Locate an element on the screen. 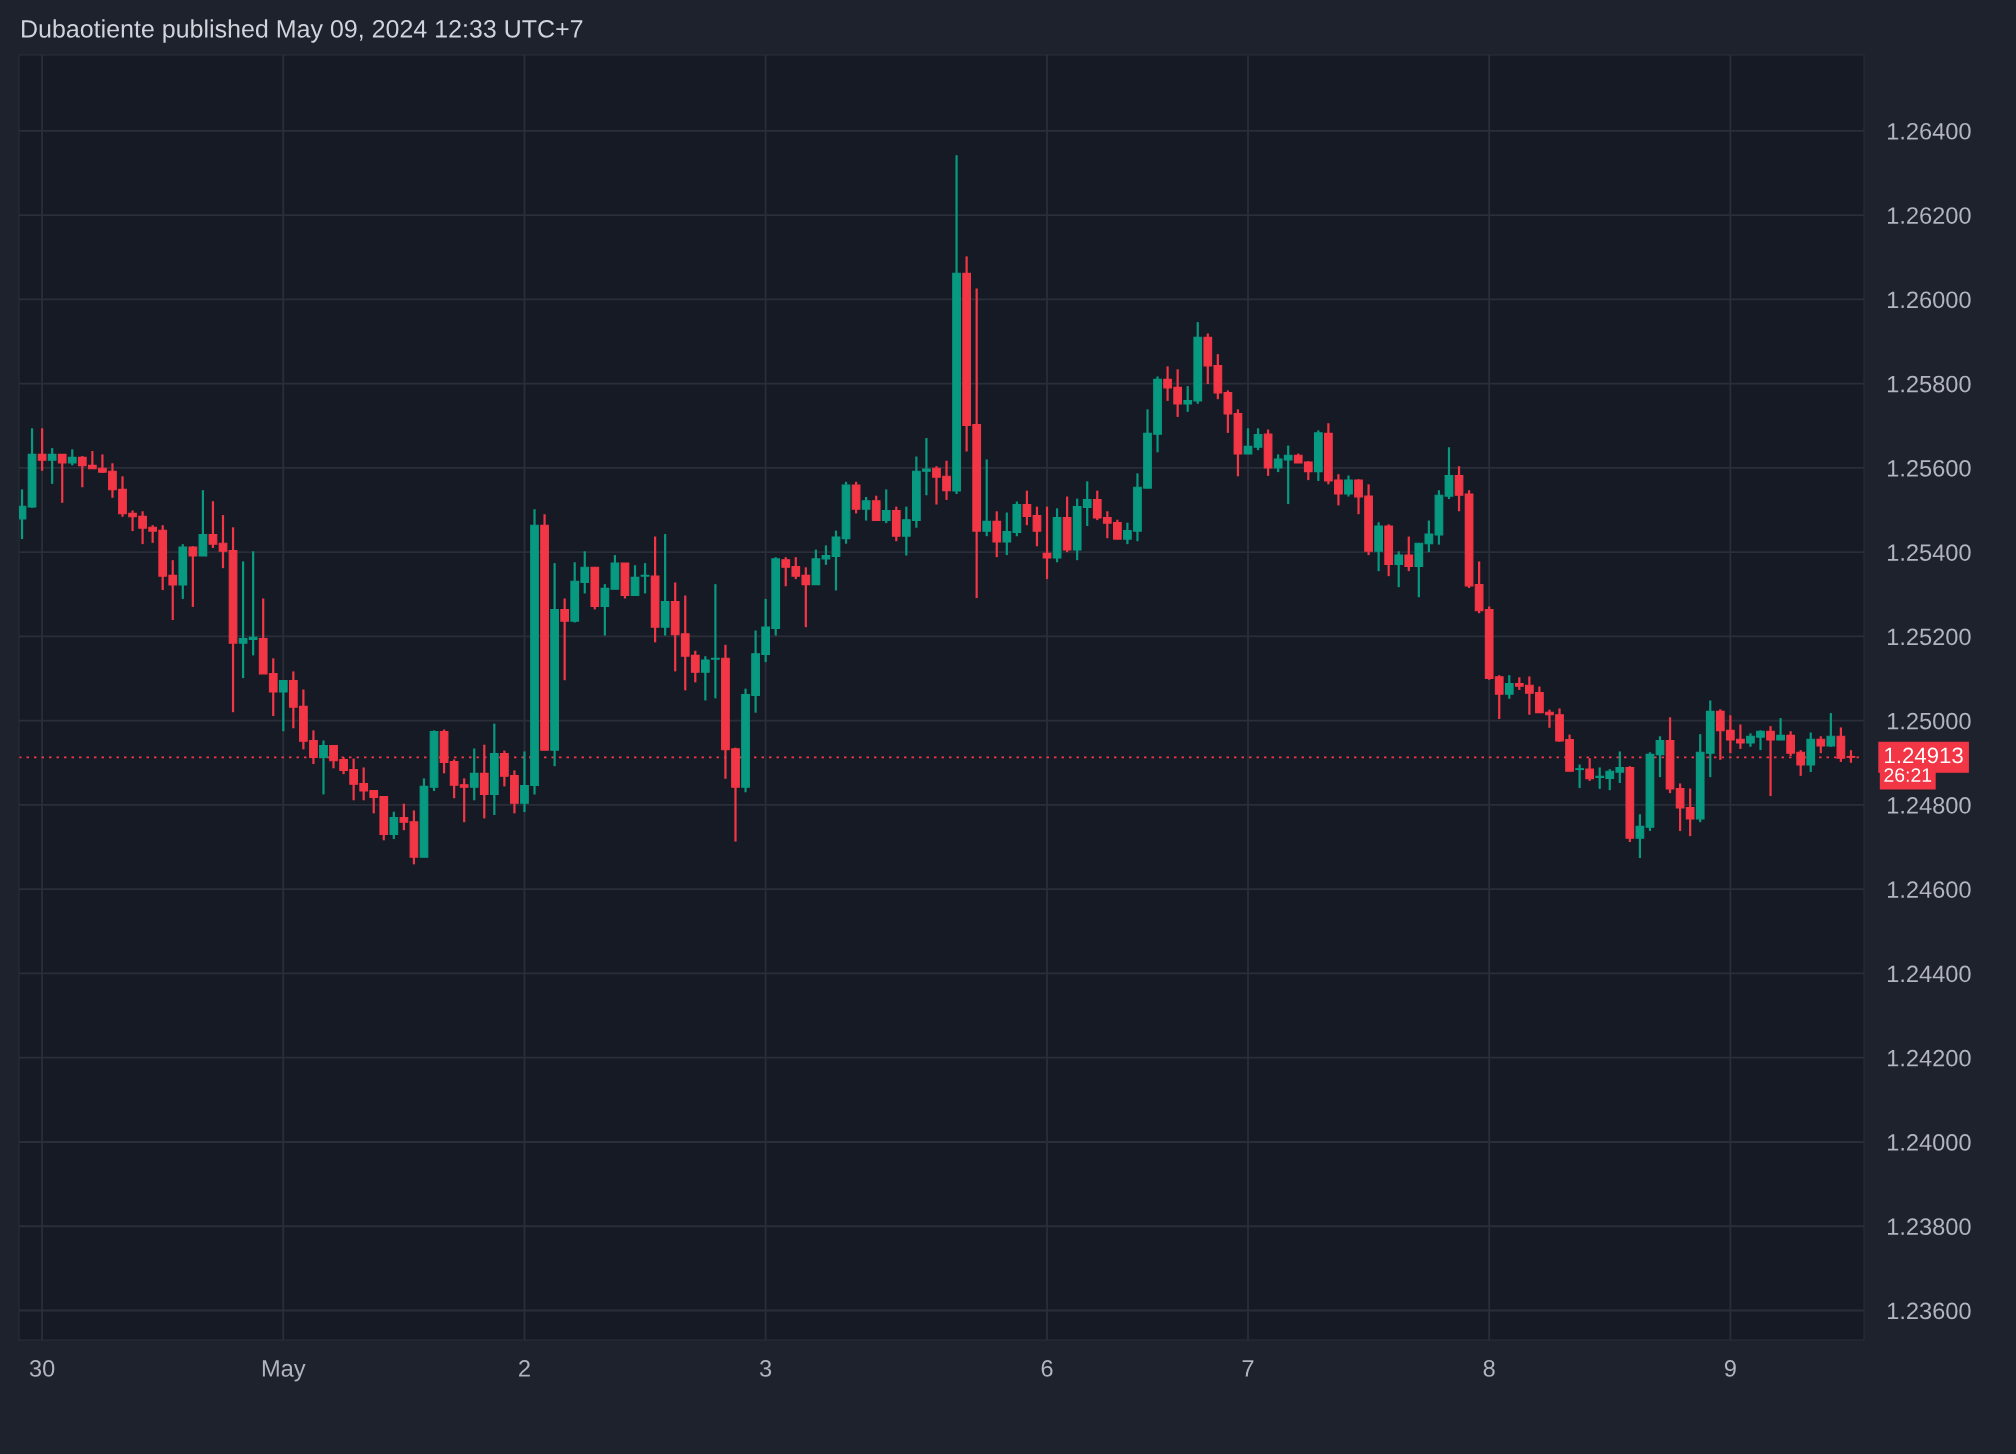 Image resolution: width=2016 pixels, height=1454 pixels. y-tick-label: 1.23800 is located at coordinates (1929, 1227).